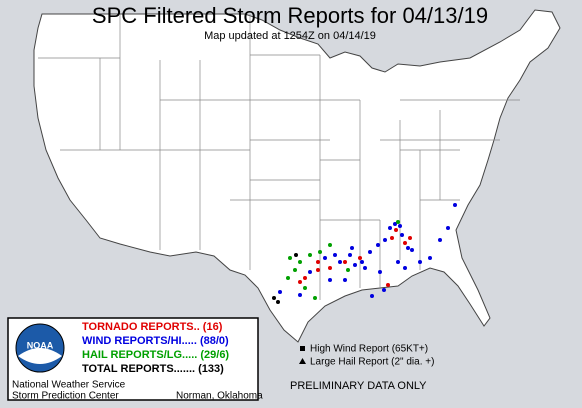  What do you see at coordinates (152, 327) in the screenshot?
I see `tornado-count: TORNADO REPORTS.. (16)` at bounding box center [152, 327].